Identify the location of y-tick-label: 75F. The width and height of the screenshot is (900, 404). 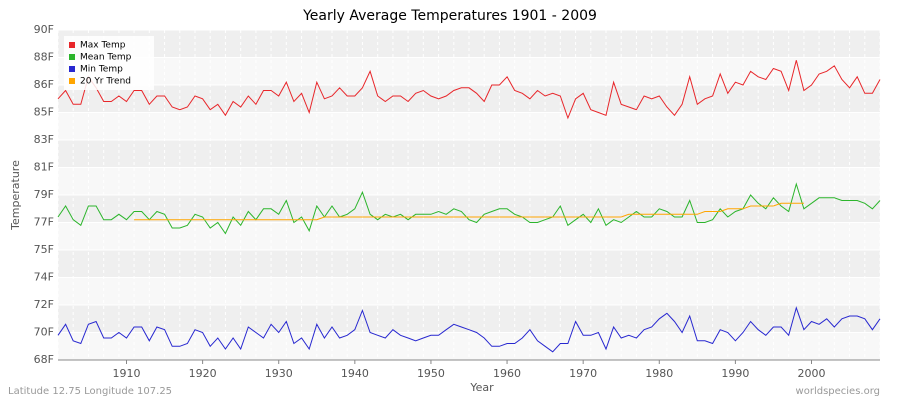
(44, 249).